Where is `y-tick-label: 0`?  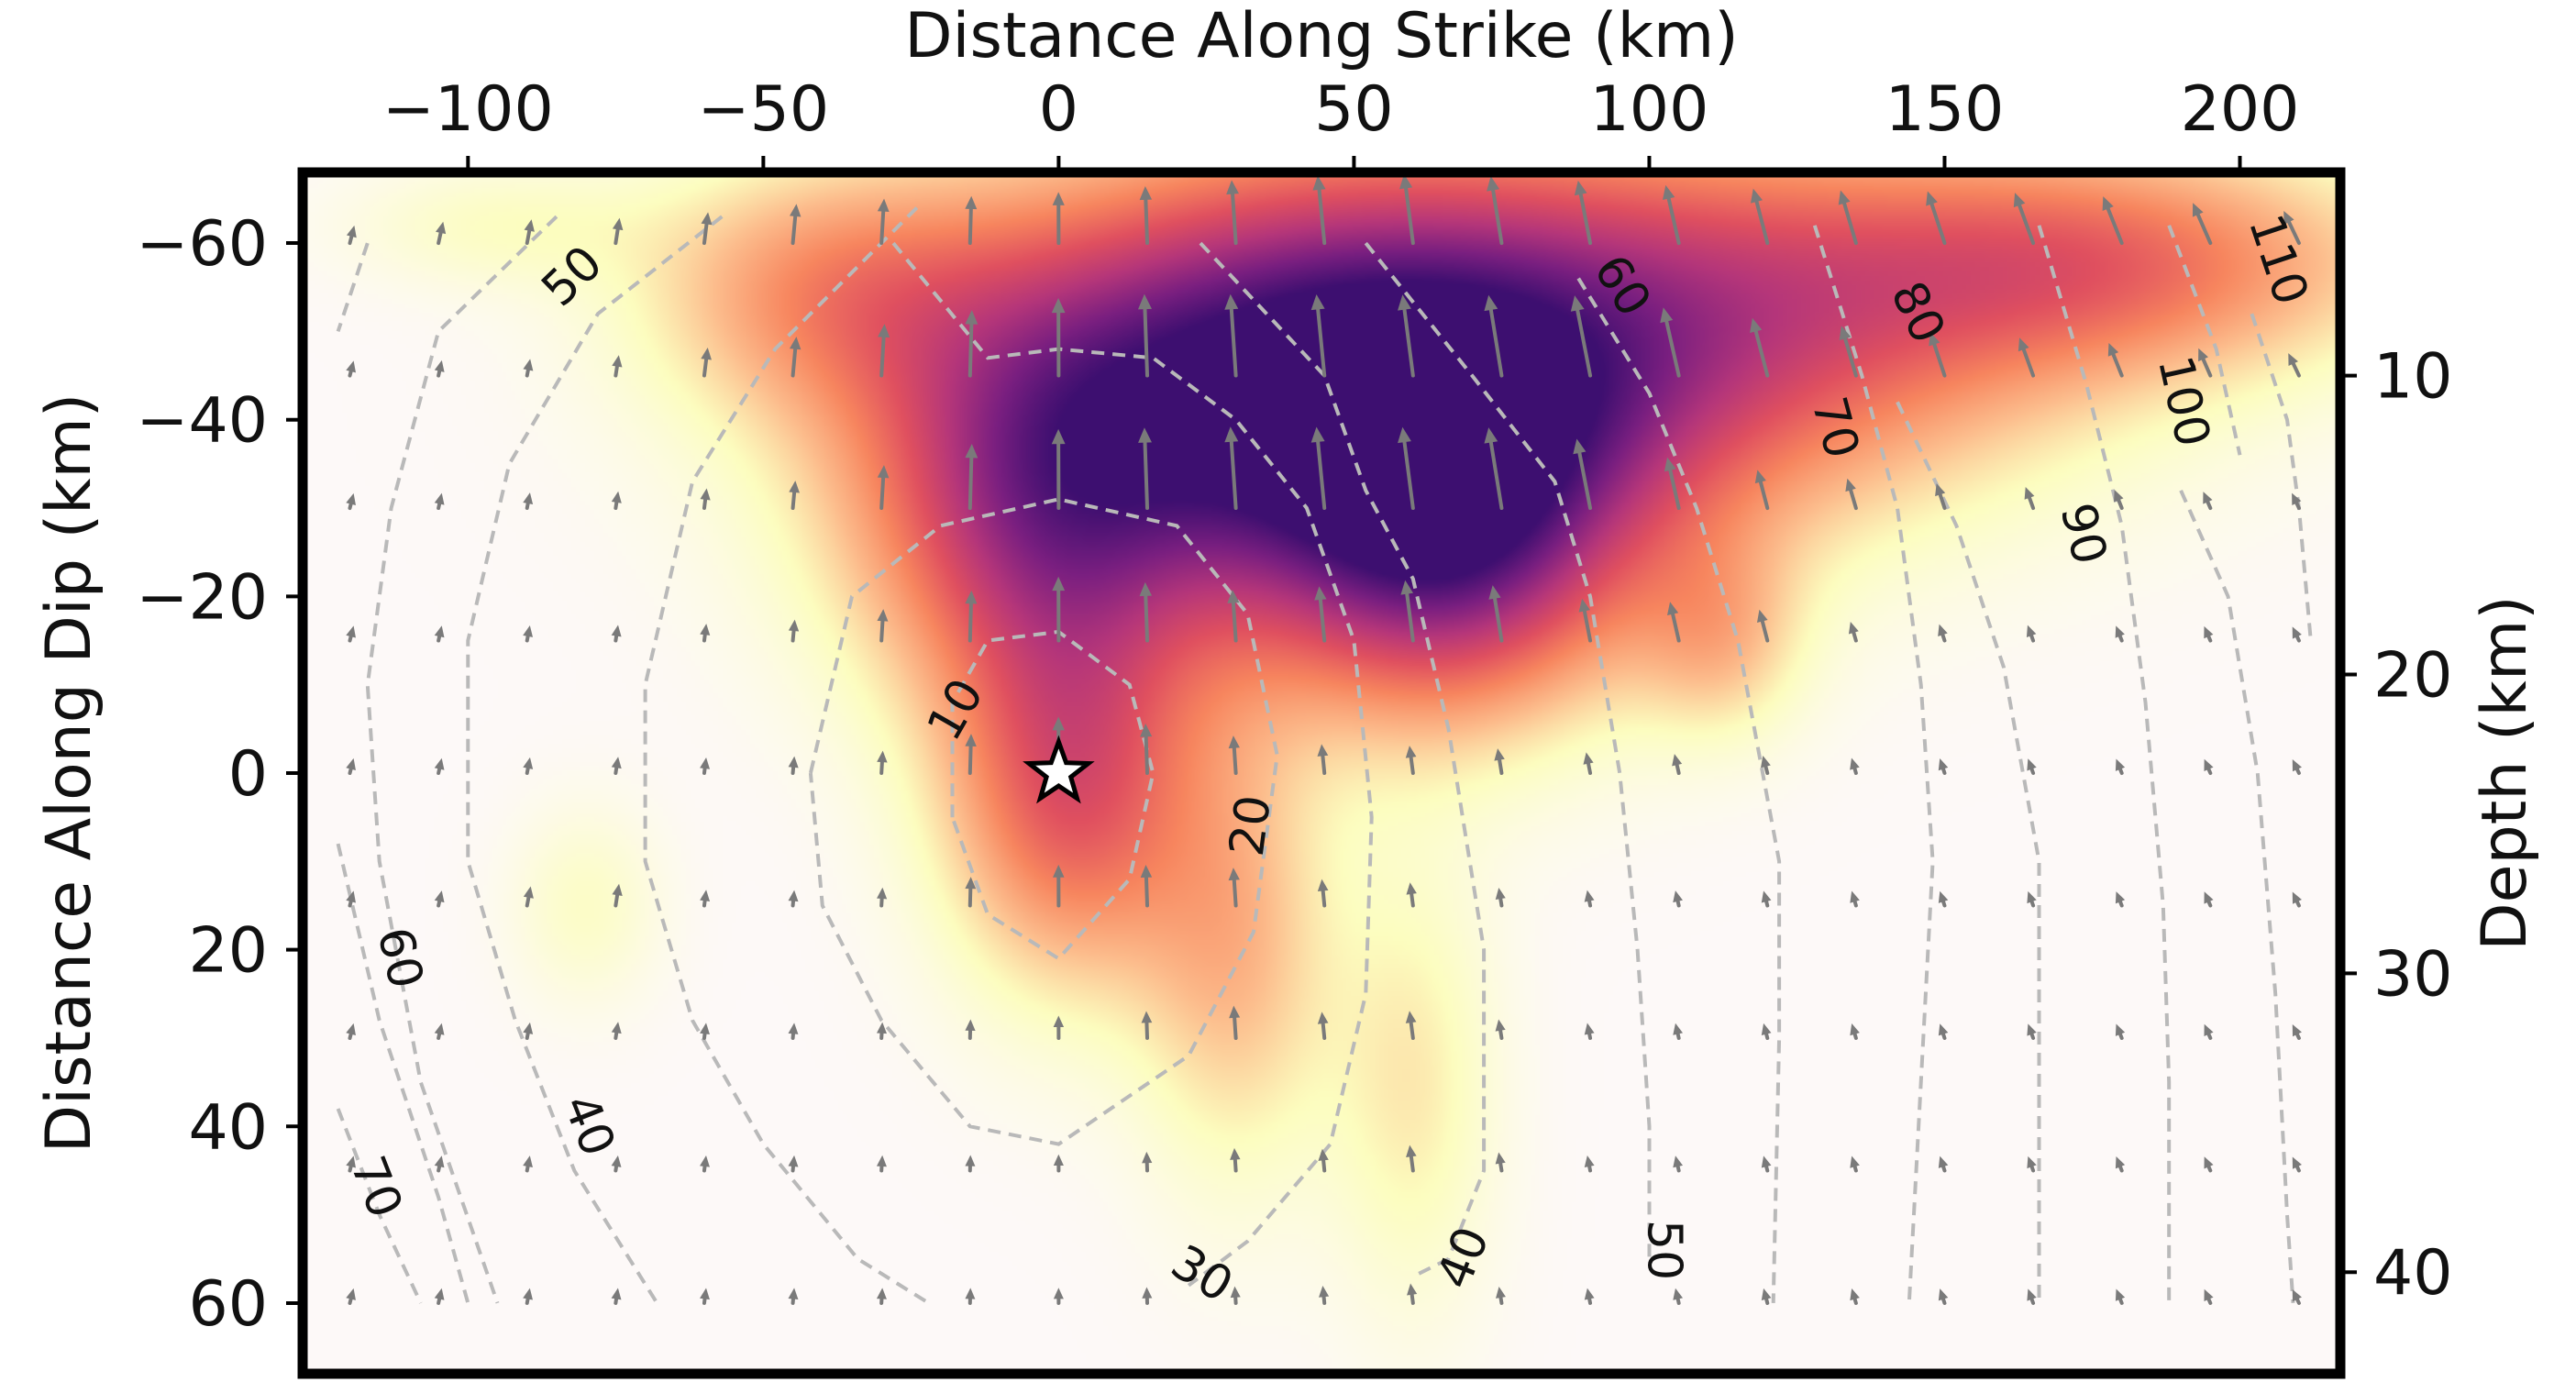 y-tick-label: 0 is located at coordinates (248, 774).